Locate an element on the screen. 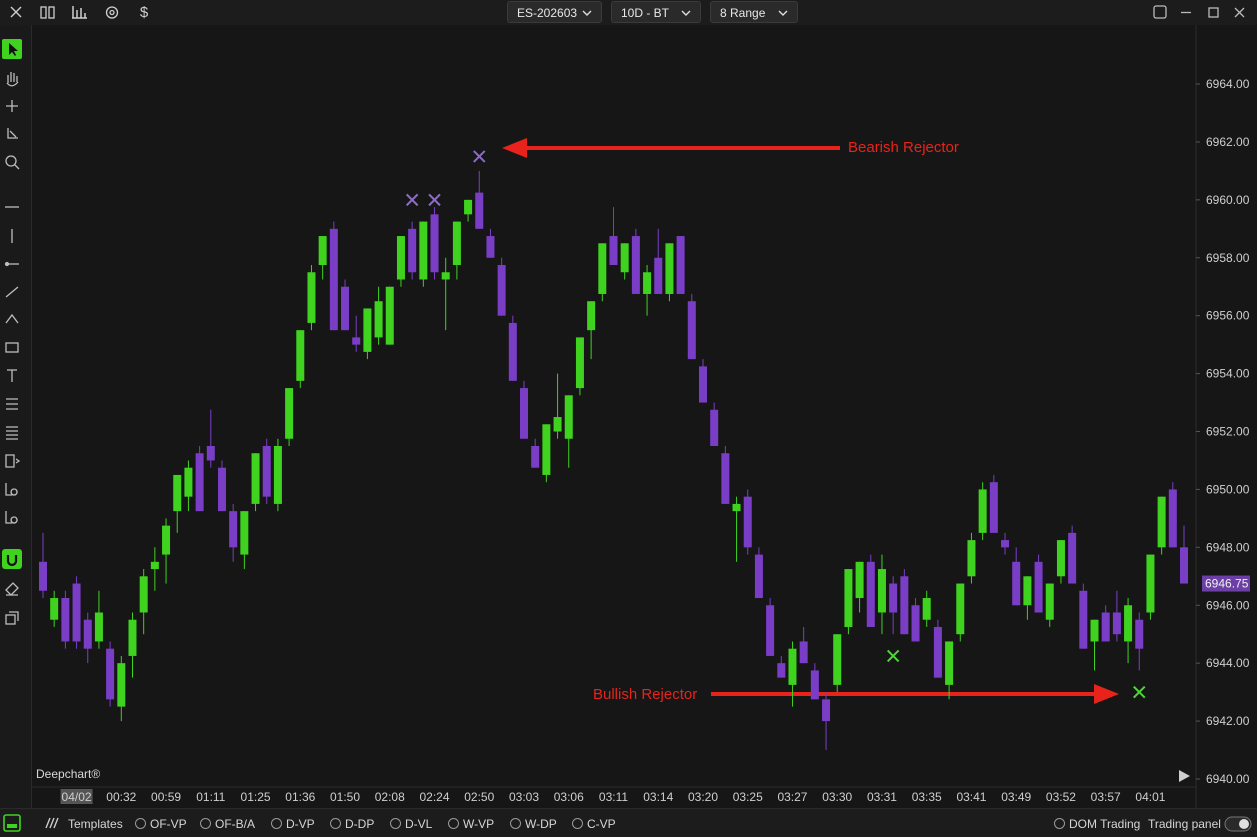  layout-icon is located at coordinates (47, 12).